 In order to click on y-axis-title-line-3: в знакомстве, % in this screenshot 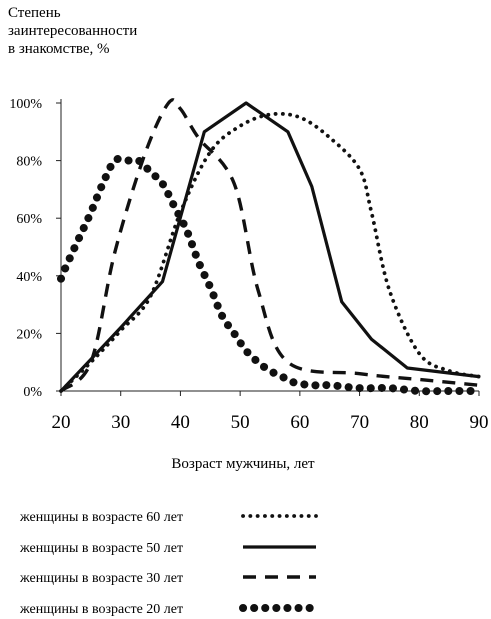, I will do `click(59, 49)`.